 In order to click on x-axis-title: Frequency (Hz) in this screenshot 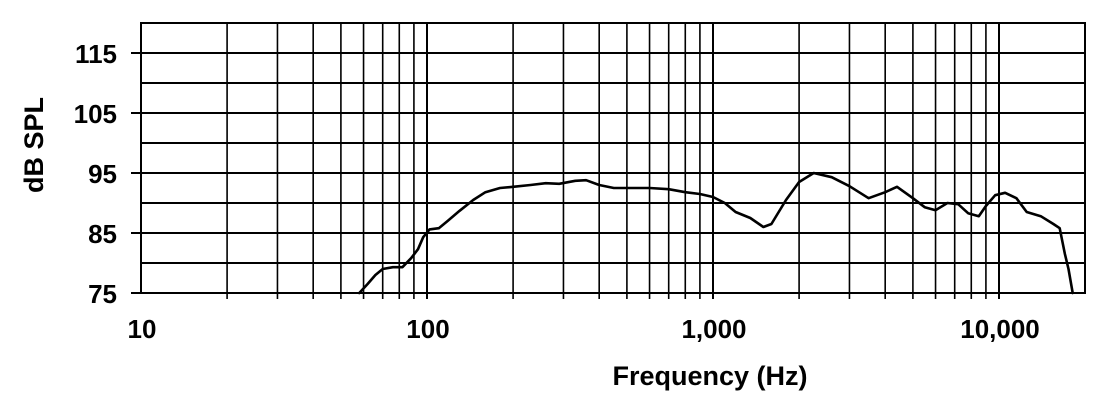, I will do `click(709, 376)`.